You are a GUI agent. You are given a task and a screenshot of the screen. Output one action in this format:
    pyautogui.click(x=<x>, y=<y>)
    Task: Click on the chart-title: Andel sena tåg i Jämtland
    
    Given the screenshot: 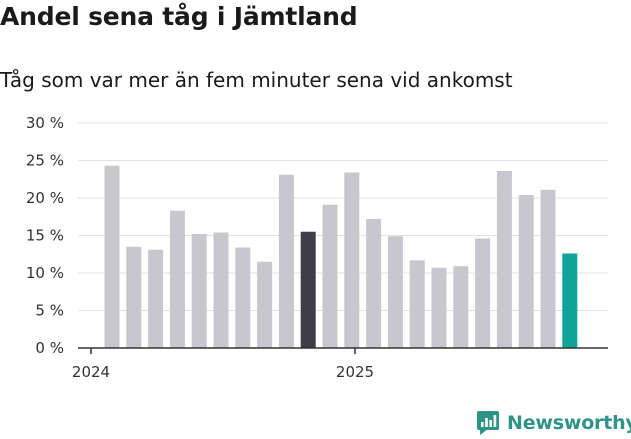 What is the action you would take?
    pyautogui.click(x=179, y=16)
    